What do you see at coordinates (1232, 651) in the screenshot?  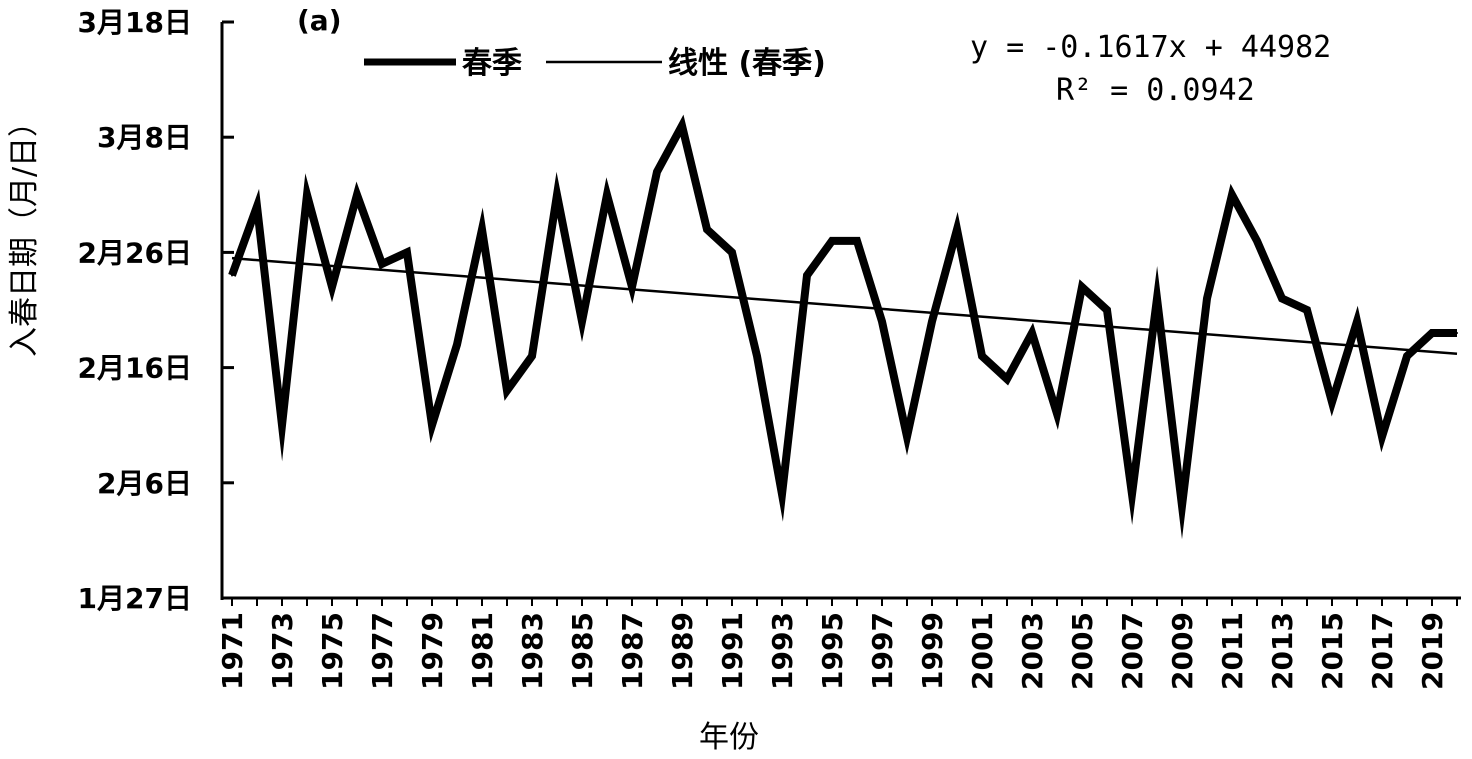 I see `x-tick-label: 2011` at bounding box center [1232, 651].